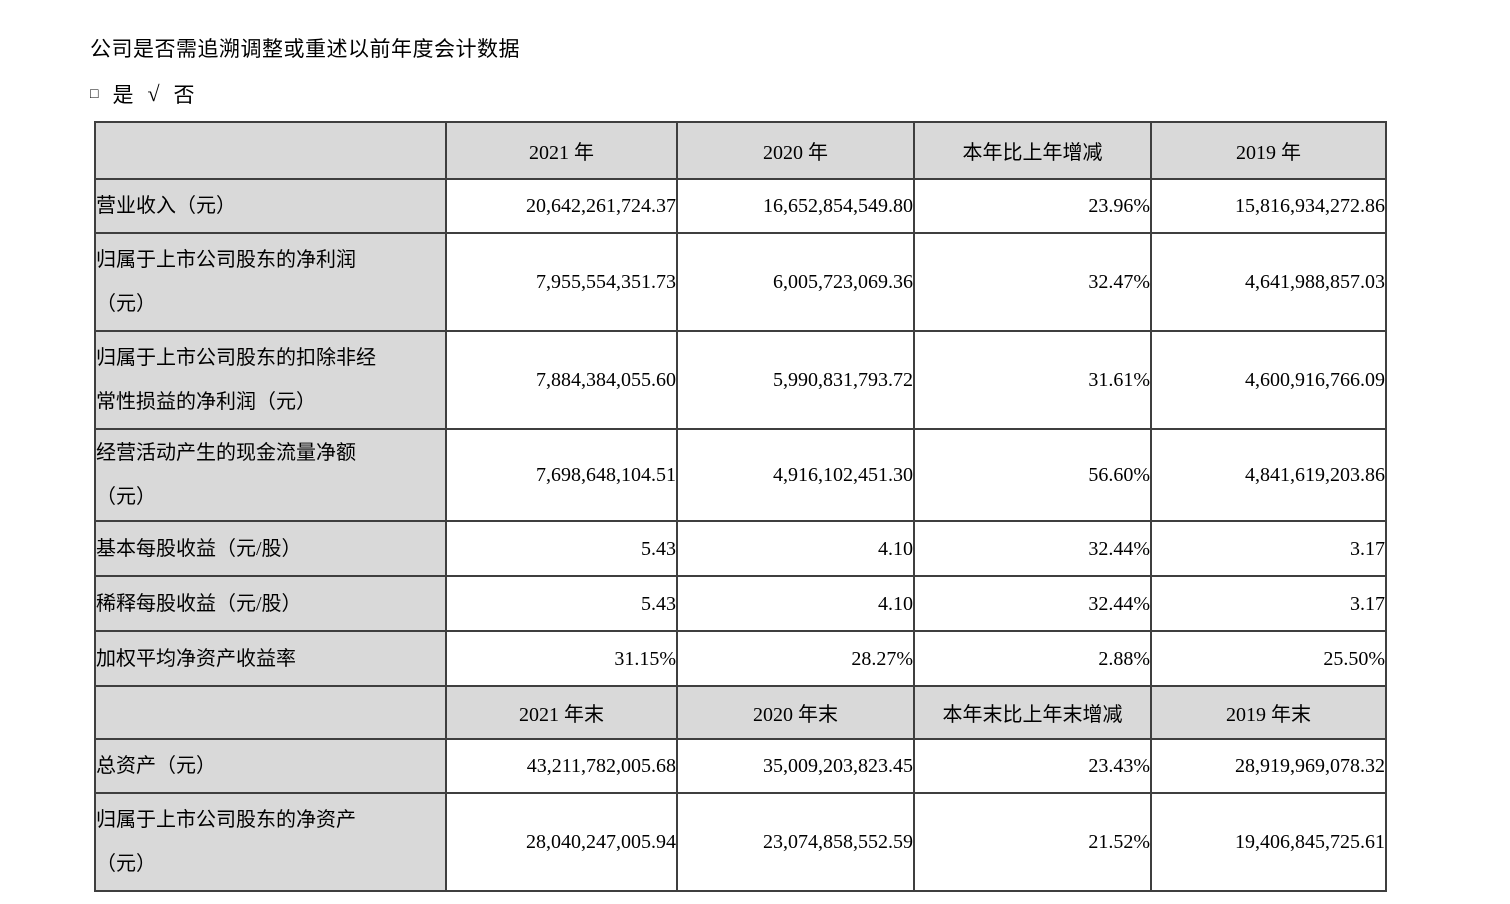  I want to click on value-2019: 25.50%, so click(1268, 658).